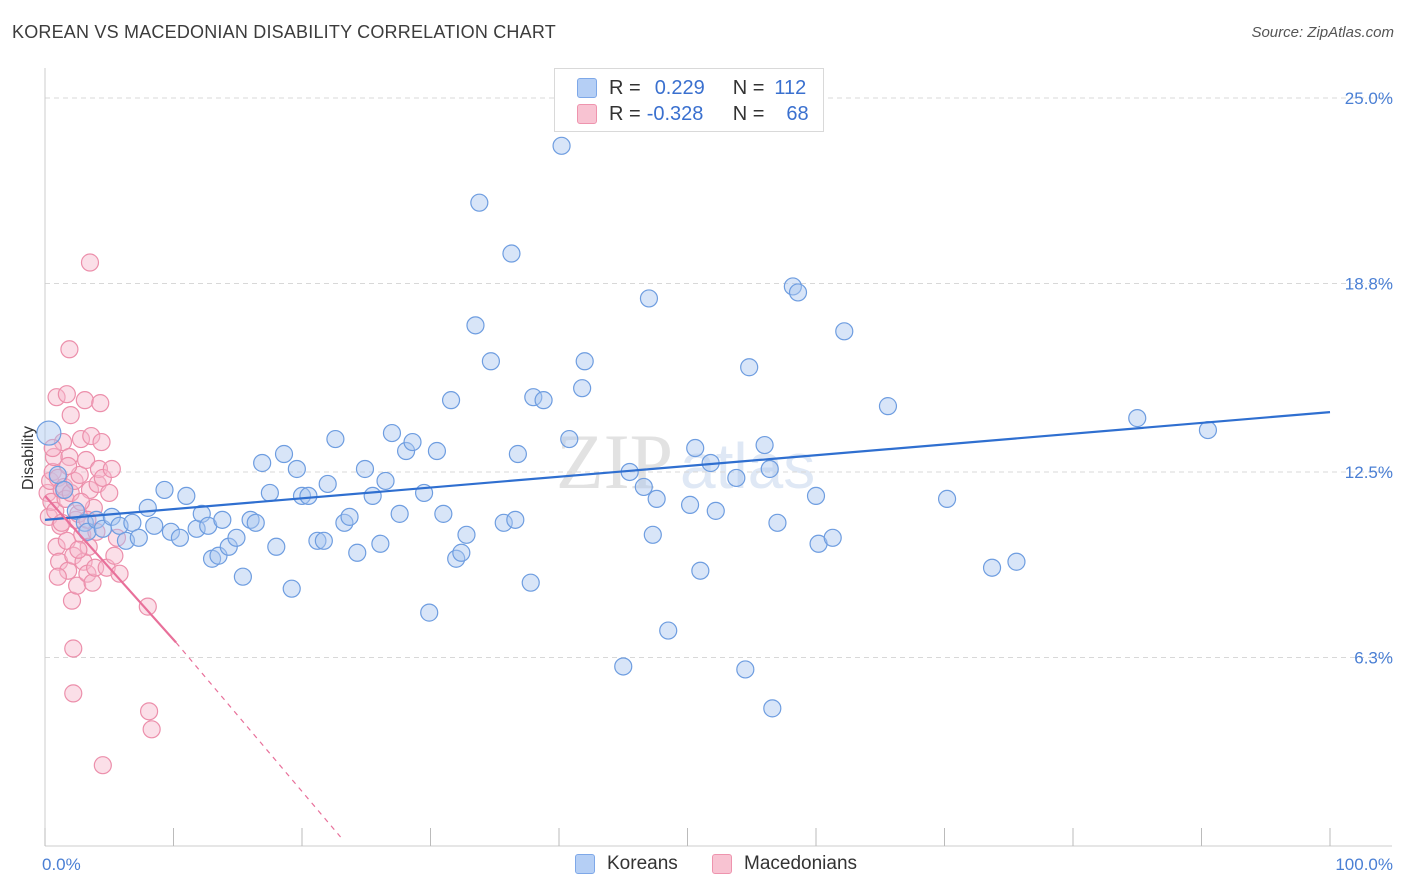 This screenshot has height=892, width=1406. I want to click on koreans-legend-swatch, so click(585, 864).